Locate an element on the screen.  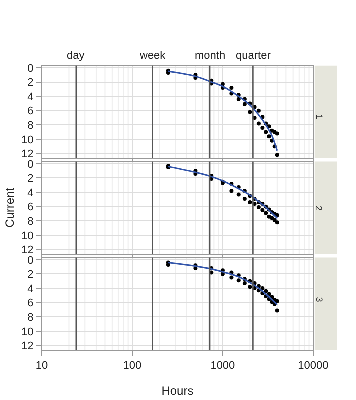
ref-line-label: day is located at coordinates (76, 56).